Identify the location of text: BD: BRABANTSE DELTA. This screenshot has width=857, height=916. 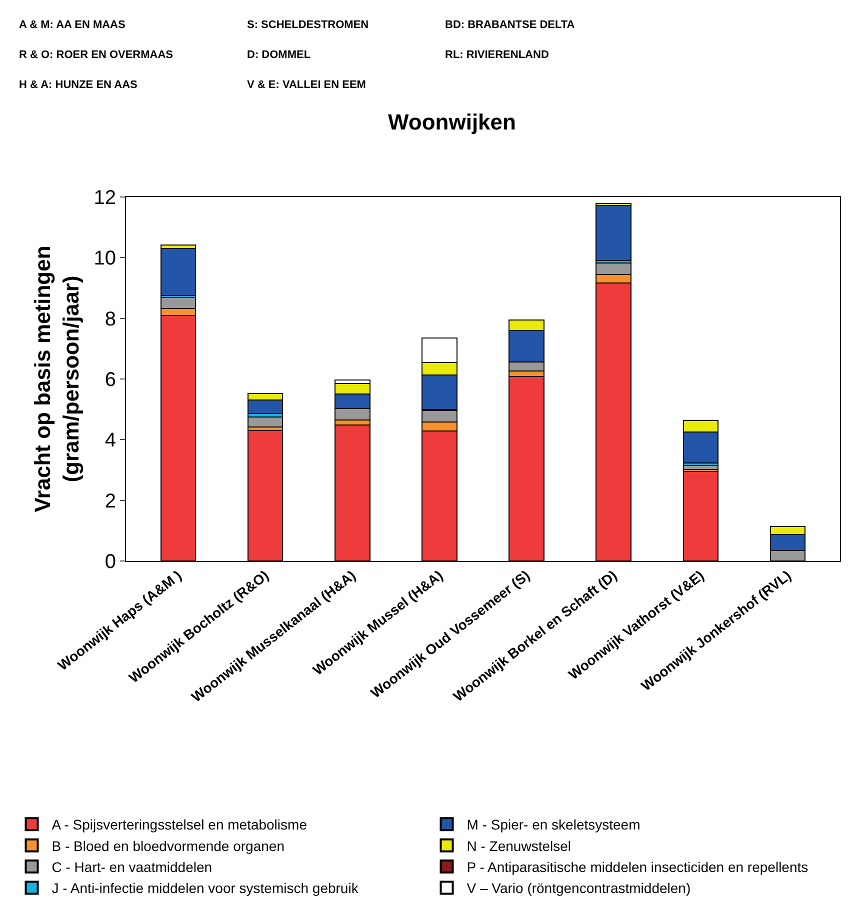
(510, 25).